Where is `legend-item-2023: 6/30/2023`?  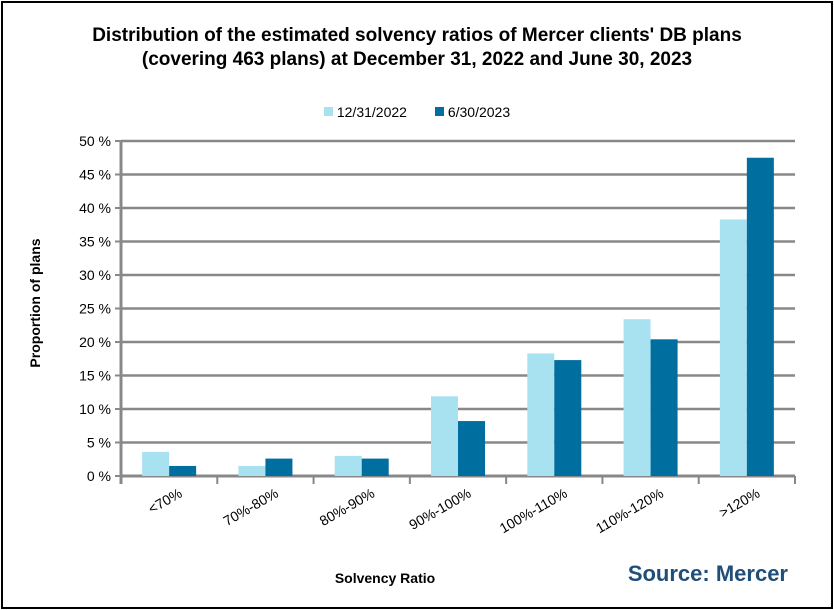
legend-item-2023: 6/30/2023 is located at coordinates (472, 111).